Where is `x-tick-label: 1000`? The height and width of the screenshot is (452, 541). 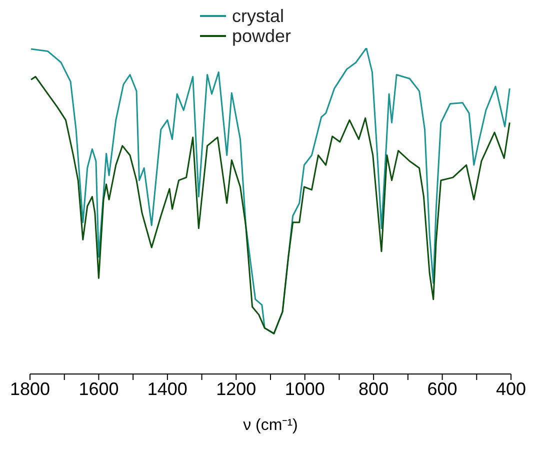 x-tick-label: 1000 is located at coordinates (304, 388).